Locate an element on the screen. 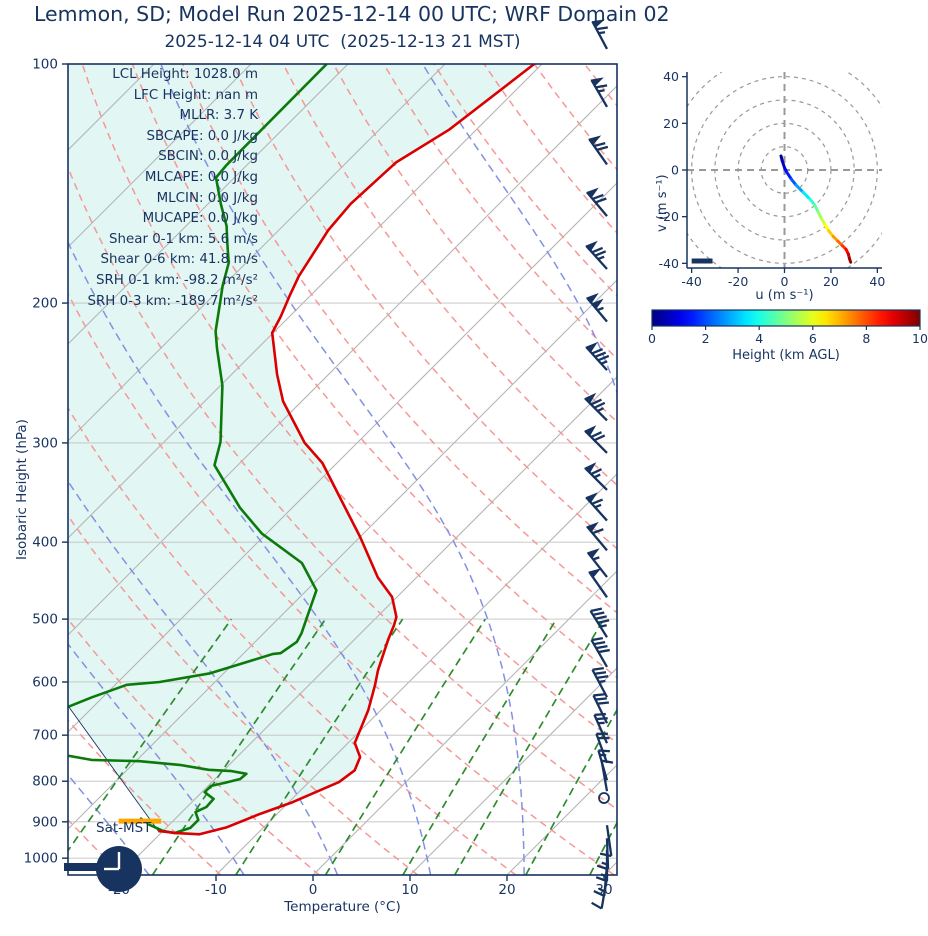 This screenshot has width=928, height=936. valid-time-subtitle: 2025-12-14 04 UTC (2025-12-13 21 MST) is located at coordinates (342, 42).